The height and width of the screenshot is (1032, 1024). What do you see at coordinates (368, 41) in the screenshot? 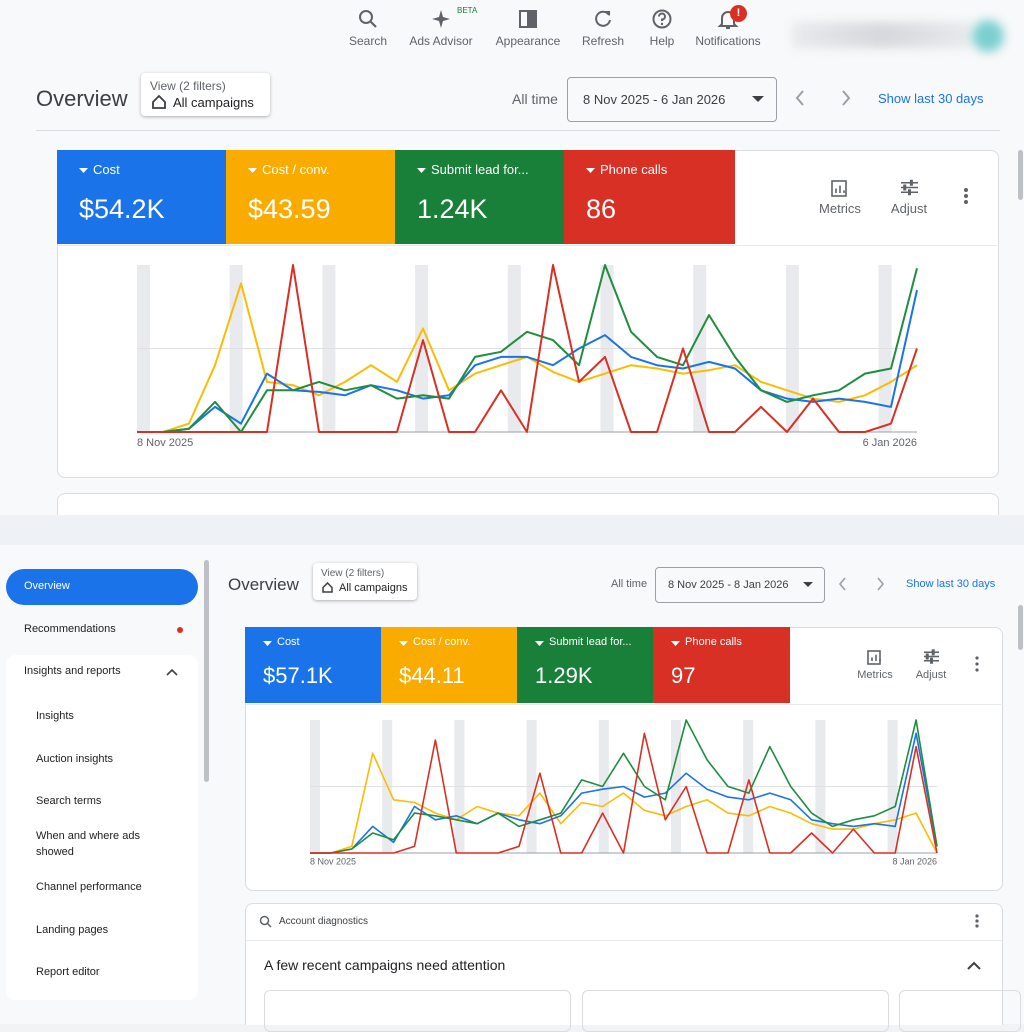
I see `toolbar-label: Search` at bounding box center [368, 41].